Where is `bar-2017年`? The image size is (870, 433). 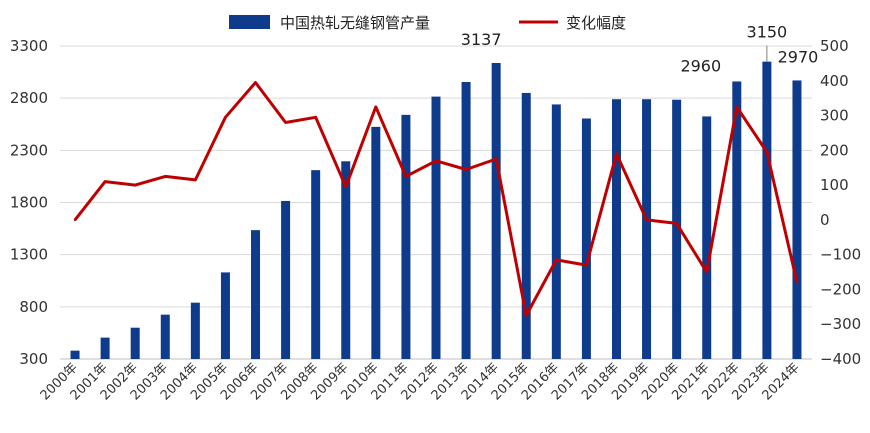
bar-2017年 is located at coordinates (586, 239).